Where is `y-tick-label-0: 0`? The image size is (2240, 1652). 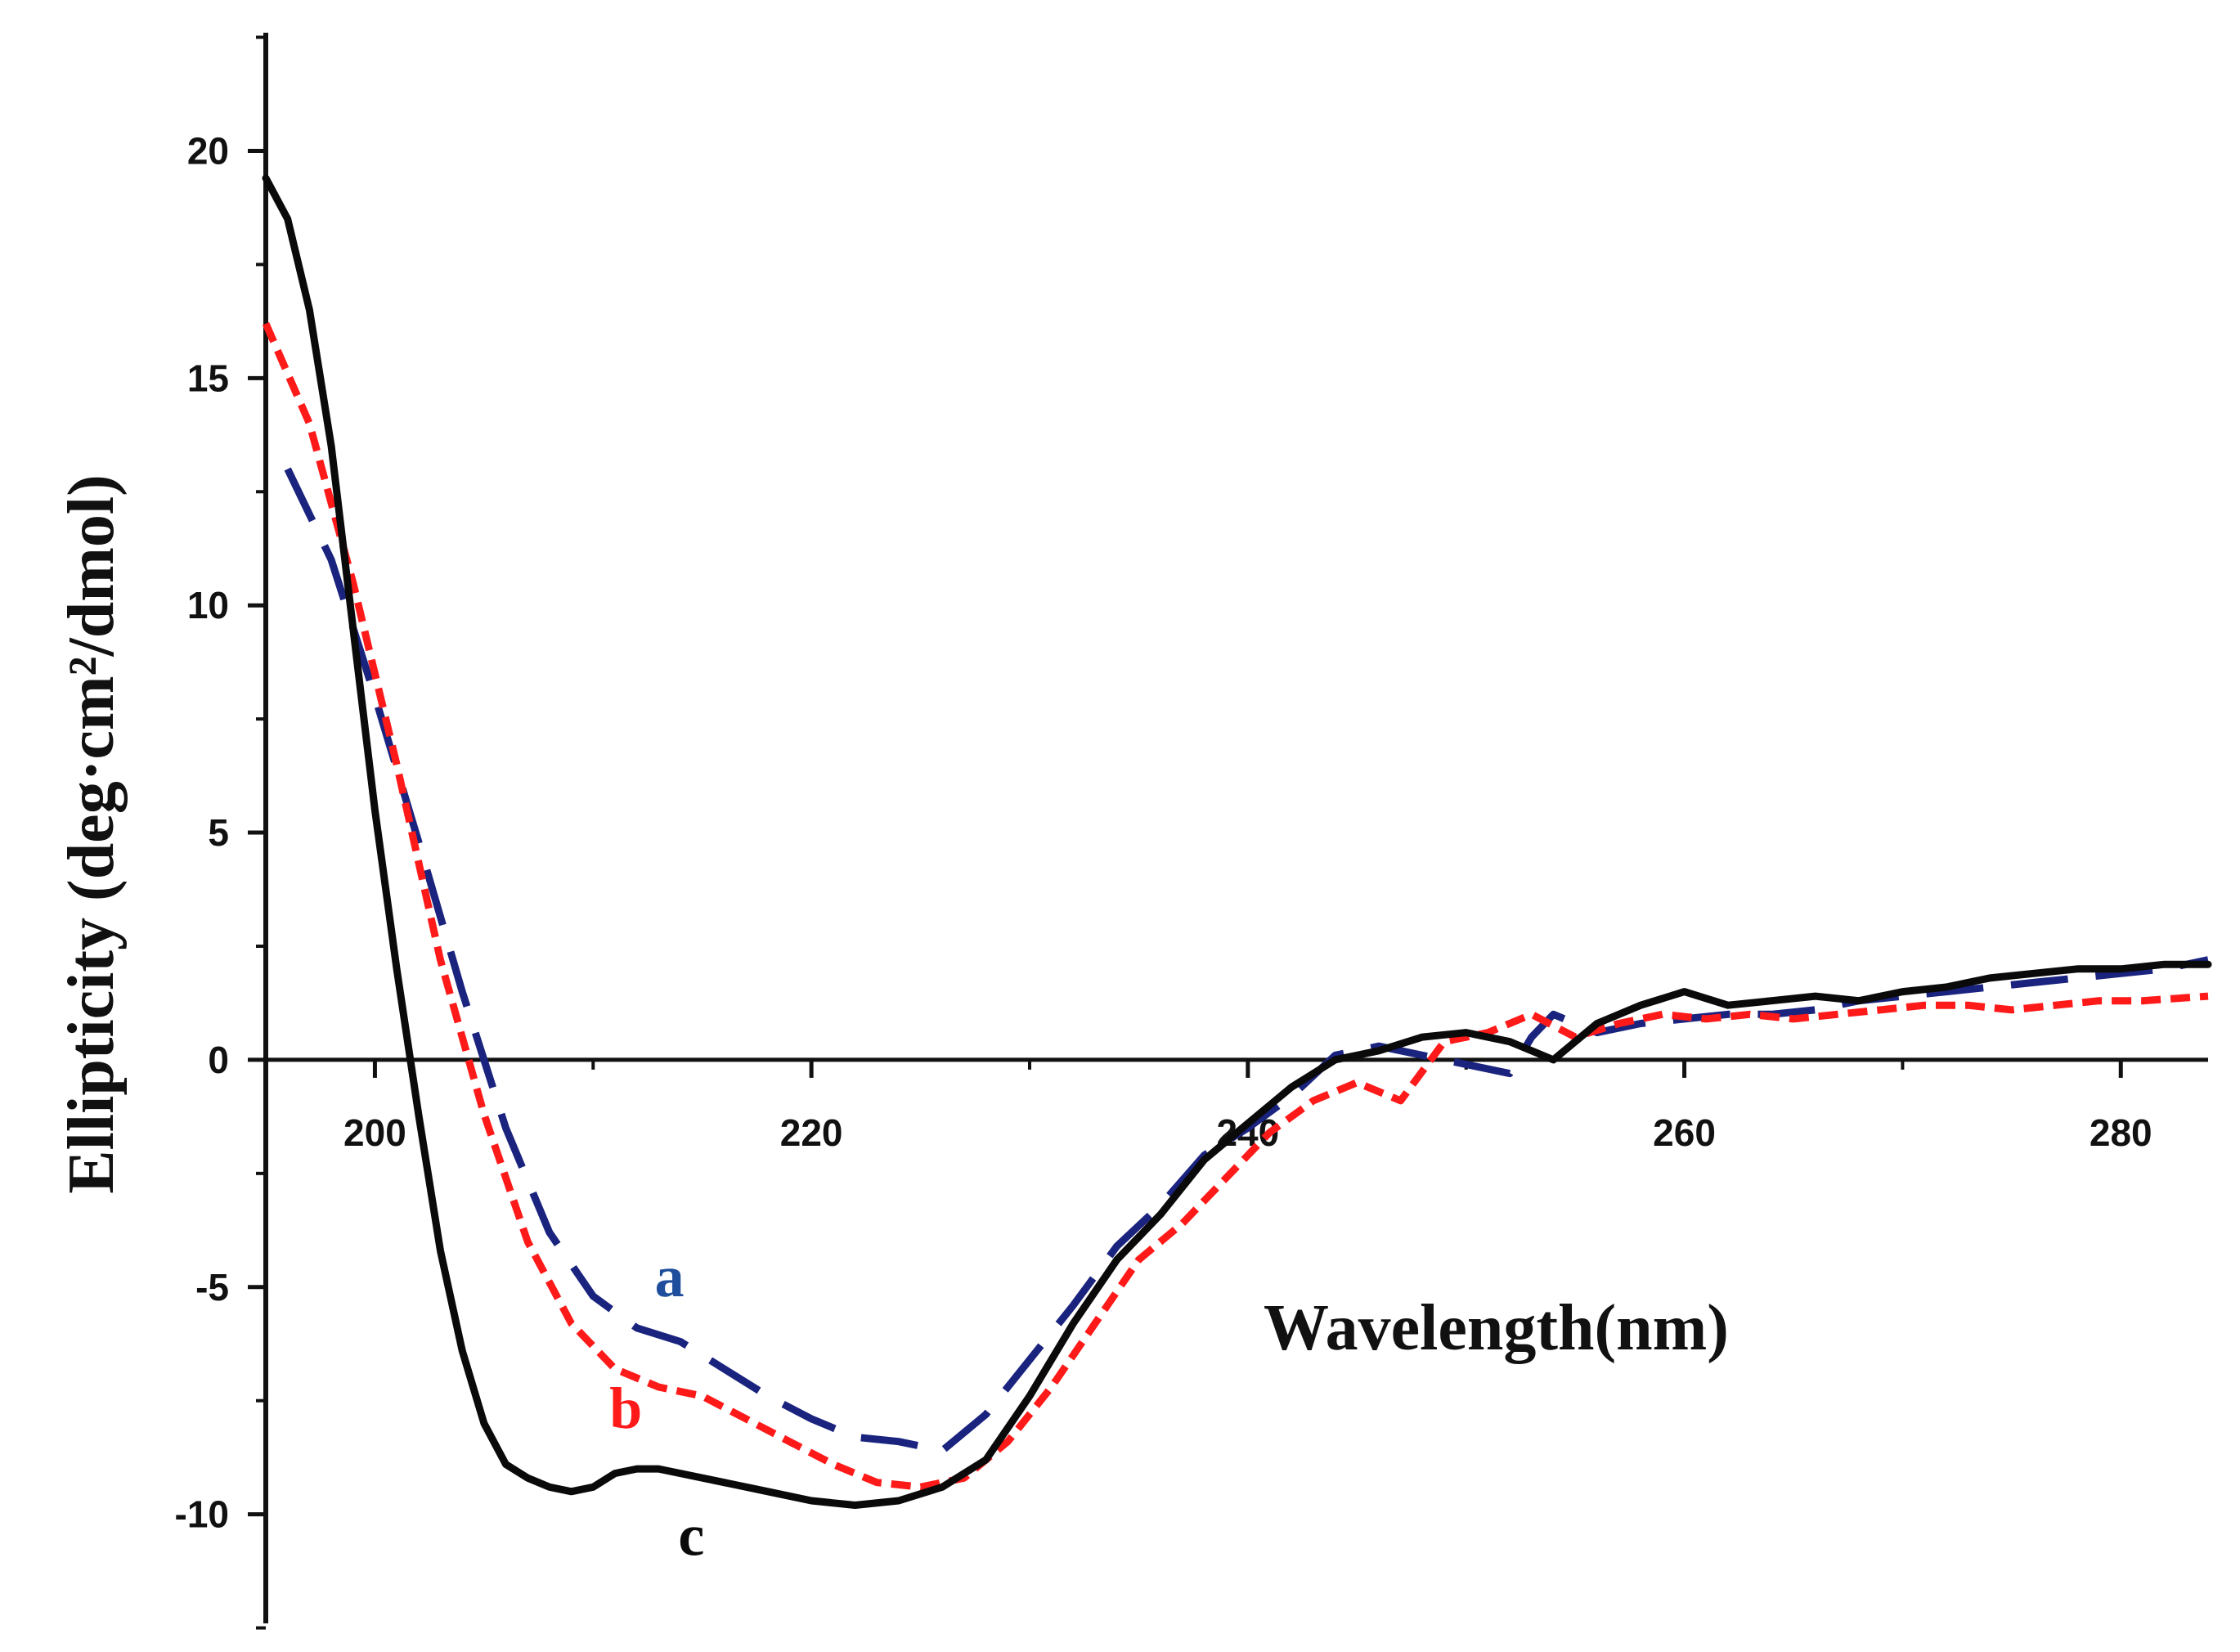
y-tick-label-0: 0 is located at coordinates (218, 1060).